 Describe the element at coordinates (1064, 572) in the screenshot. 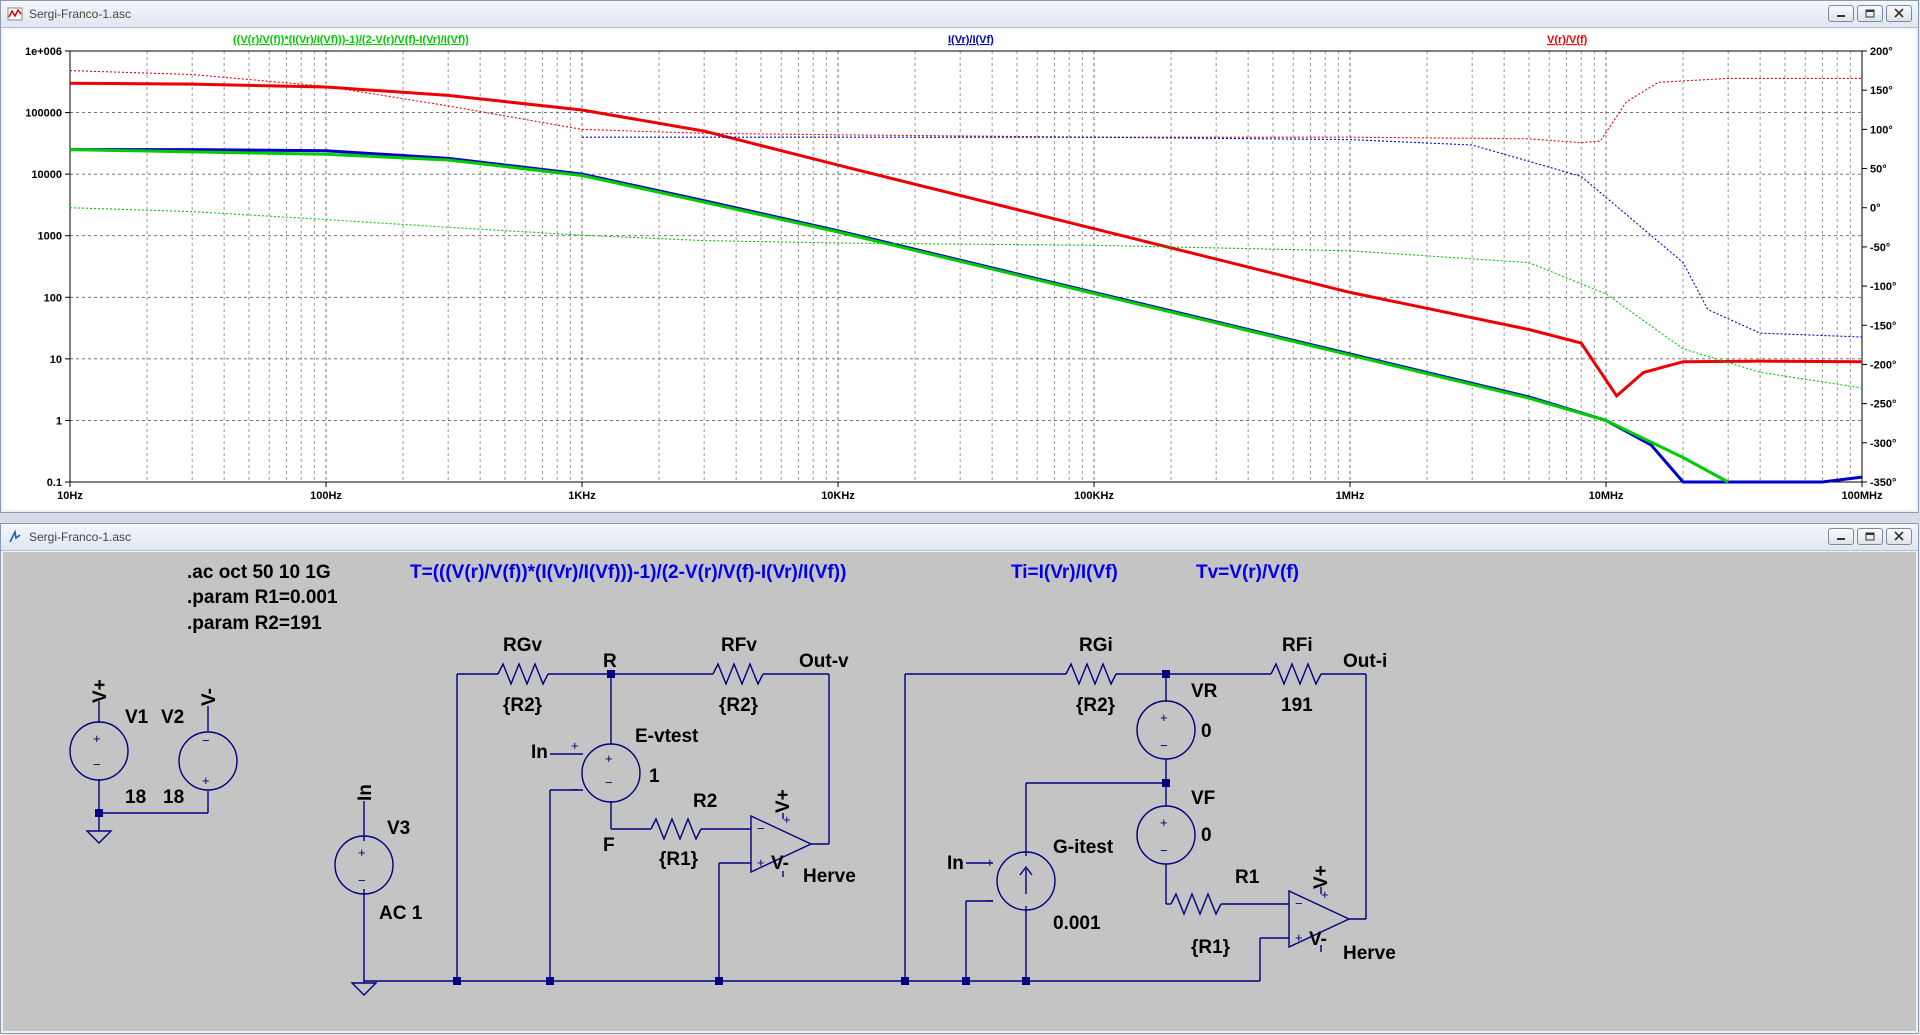

I see `measure-ti: Ti=I(Vr)/I(Vf)` at that location.